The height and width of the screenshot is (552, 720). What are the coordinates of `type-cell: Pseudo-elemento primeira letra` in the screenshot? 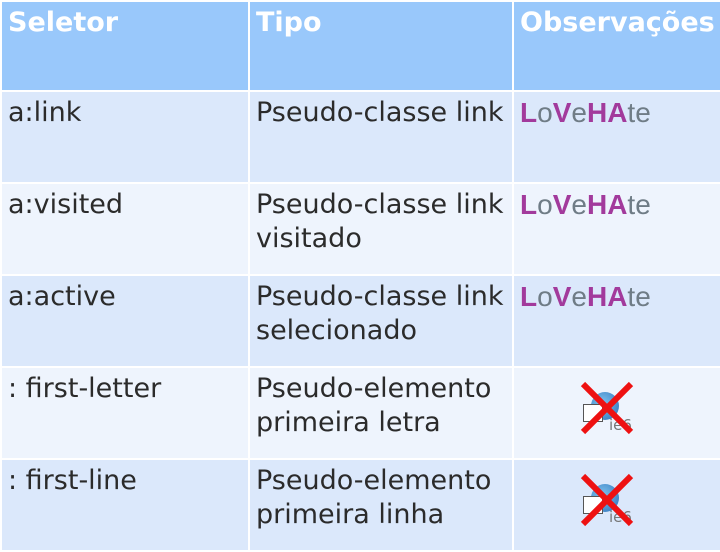 It's located at (381, 413).